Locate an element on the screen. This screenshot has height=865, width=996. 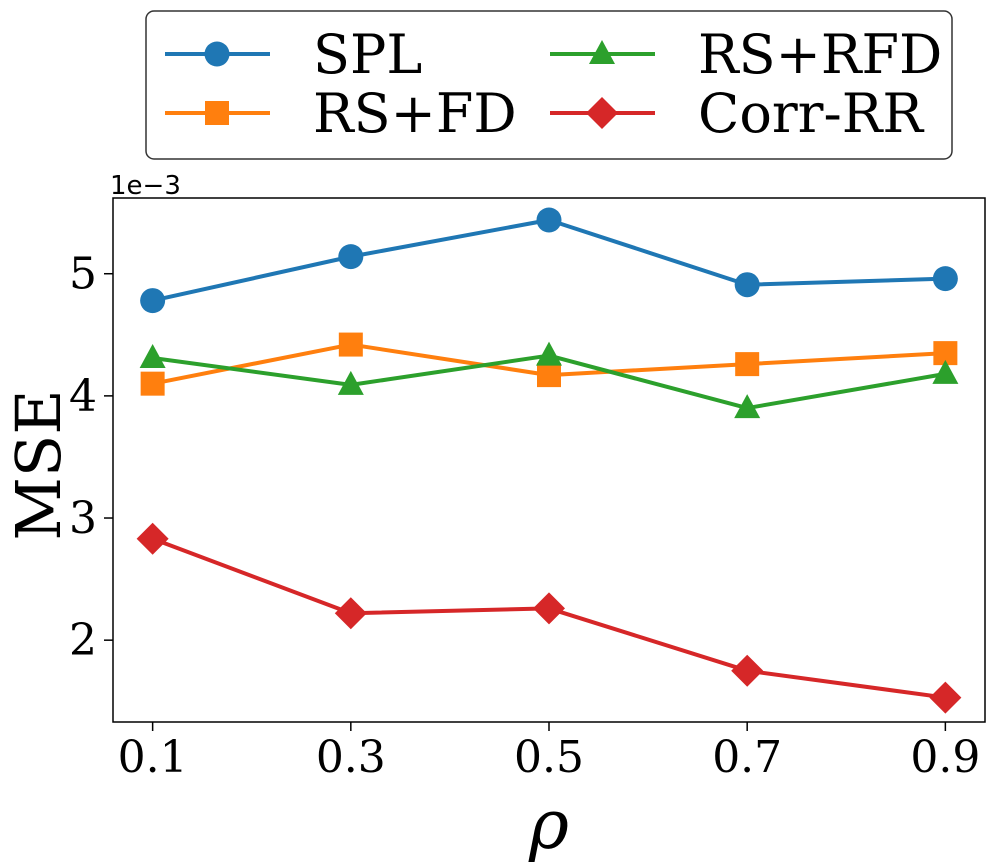
legend-entry: RS+RFD is located at coordinates (746, 54).